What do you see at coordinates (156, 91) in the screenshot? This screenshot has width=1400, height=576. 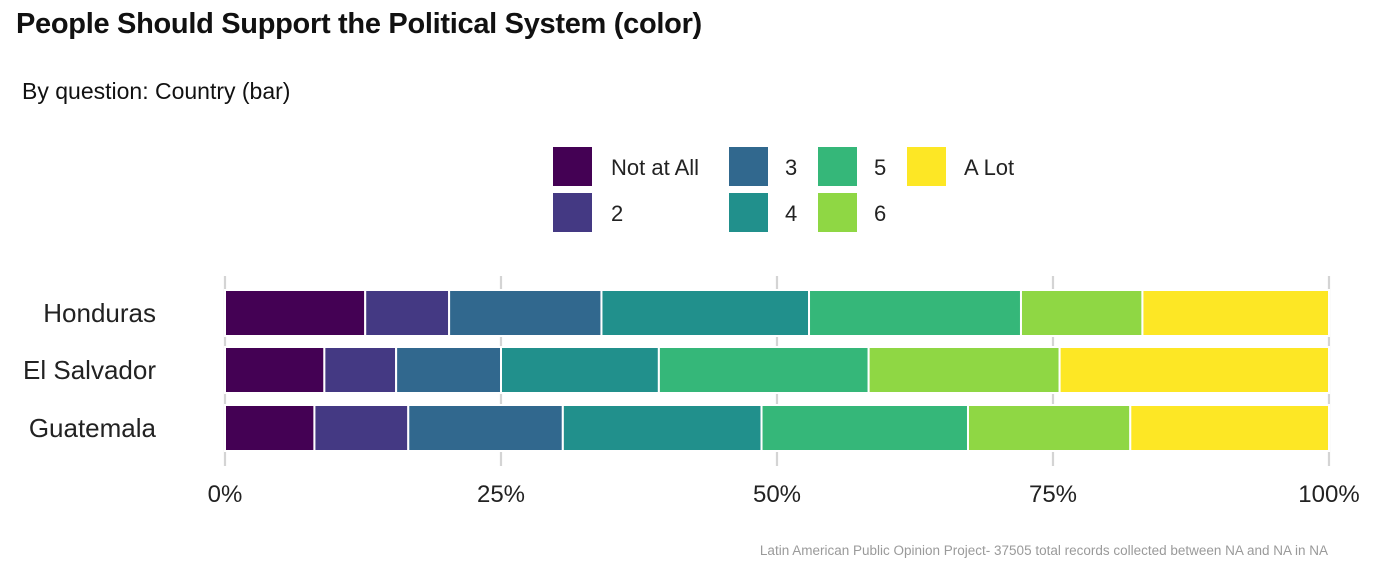 I see `chart-subtitle: By question: Country (bar)` at bounding box center [156, 91].